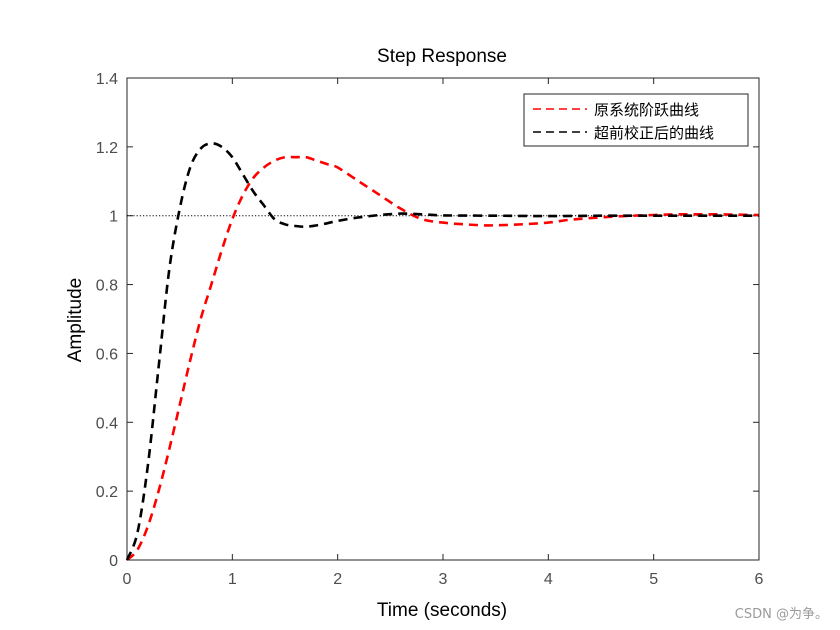 Image resolution: width=840 pixels, height=630 pixels. What do you see at coordinates (442, 56) in the screenshot?
I see `chart-title: Step Response` at bounding box center [442, 56].